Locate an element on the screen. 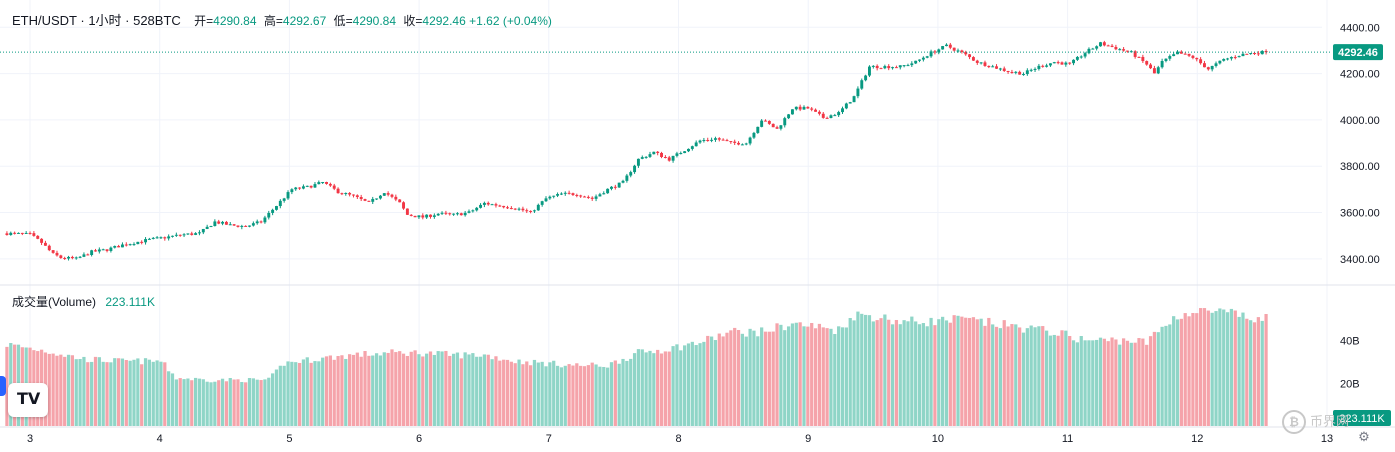 This screenshot has height=452, width=1395. time-axis: 3 4 5 6 7 8 9 10 11 12 13 is located at coordinates (680, 439).